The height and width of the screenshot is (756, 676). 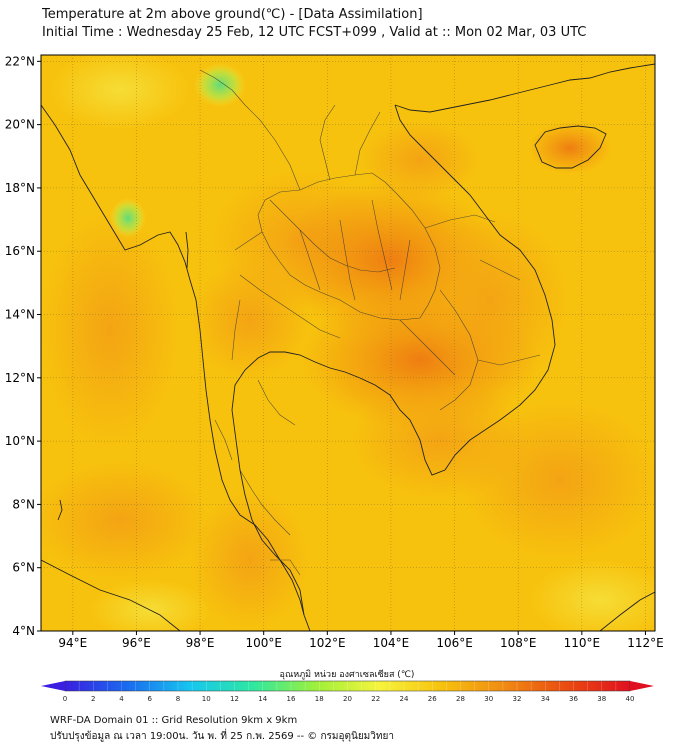 What do you see at coordinates (391, 643) in the screenshot?
I see `lon-tick-label: 104°E` at bounding box center [391, 643].